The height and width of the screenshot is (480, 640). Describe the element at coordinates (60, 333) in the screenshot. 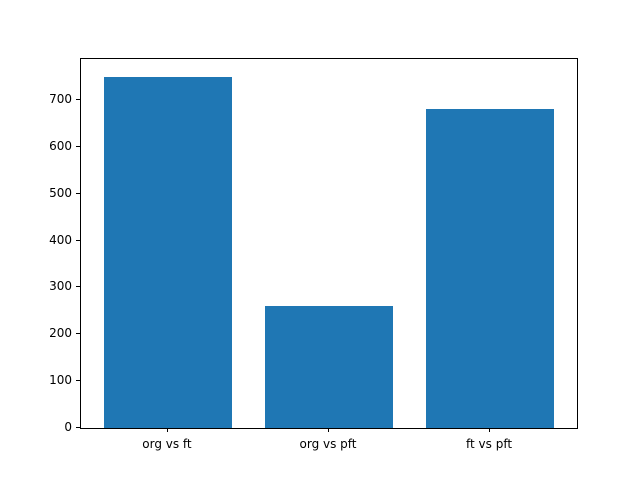

I see `y-tick-label-200: 200` at that location.